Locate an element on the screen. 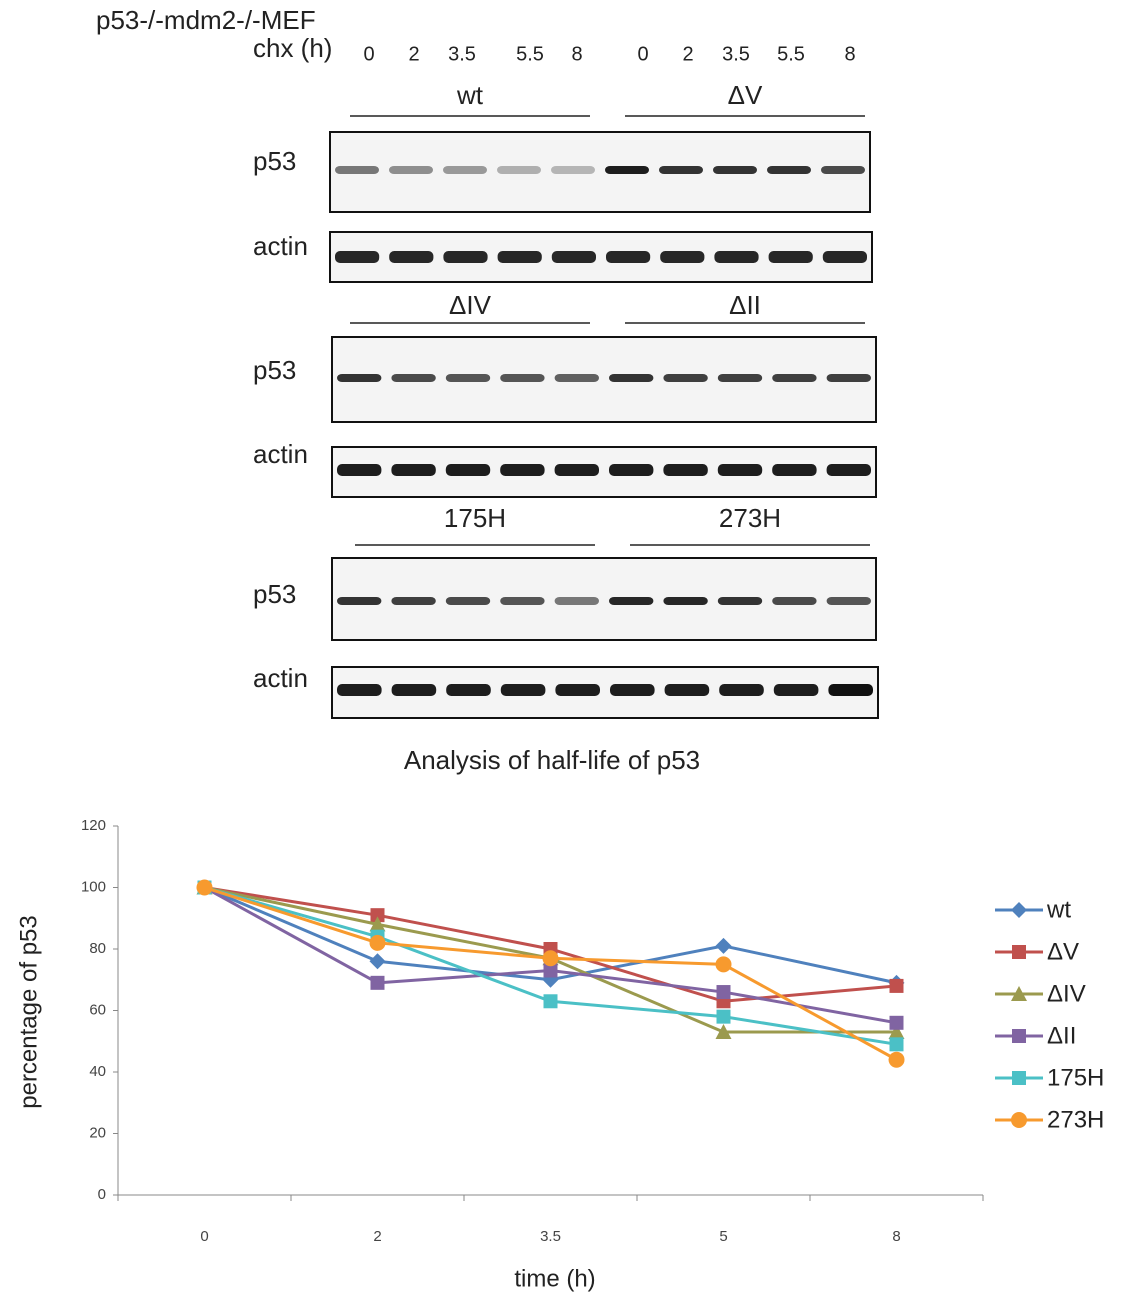 This screenshot has width=1135, height=1303. time-label: 2 is located at coordinates (413, 54).